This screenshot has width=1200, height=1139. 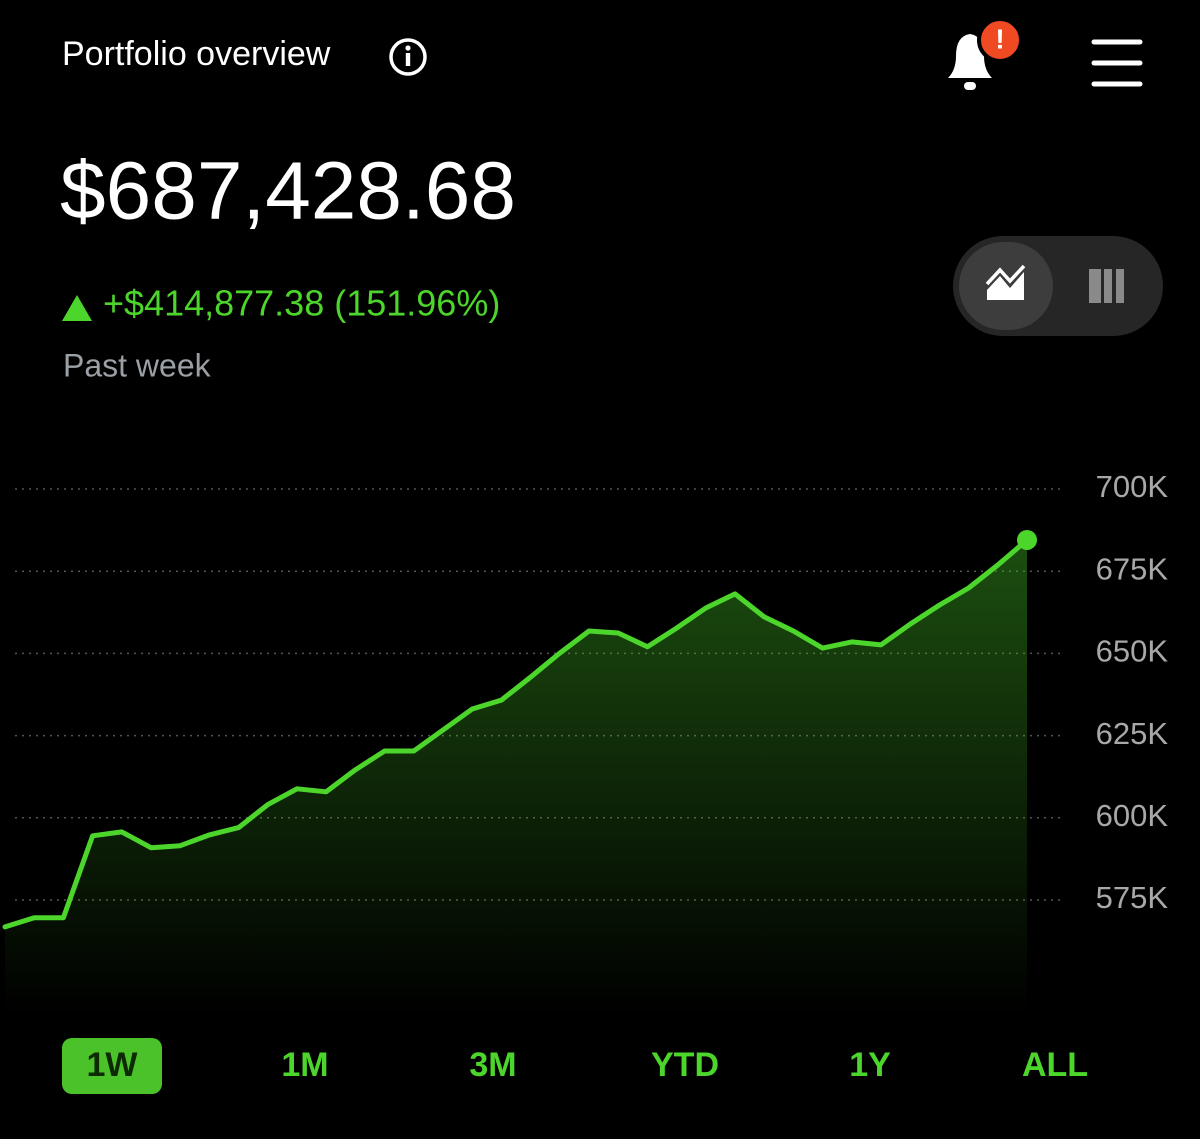 What do you see at coordinates (870, 1065) in the screenshot?
I see `timeframe-tab: 1Y` at bounding box center [870, 1065].